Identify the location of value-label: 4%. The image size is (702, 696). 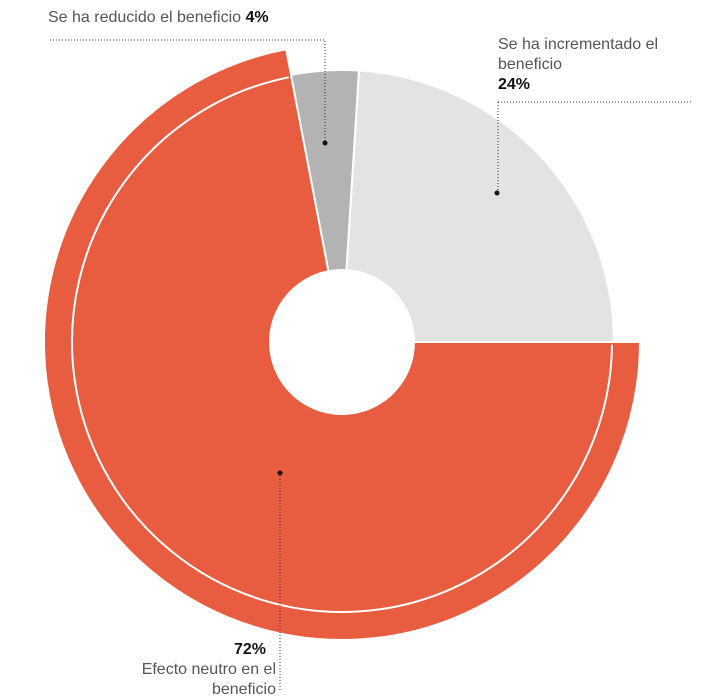
(257, 17).